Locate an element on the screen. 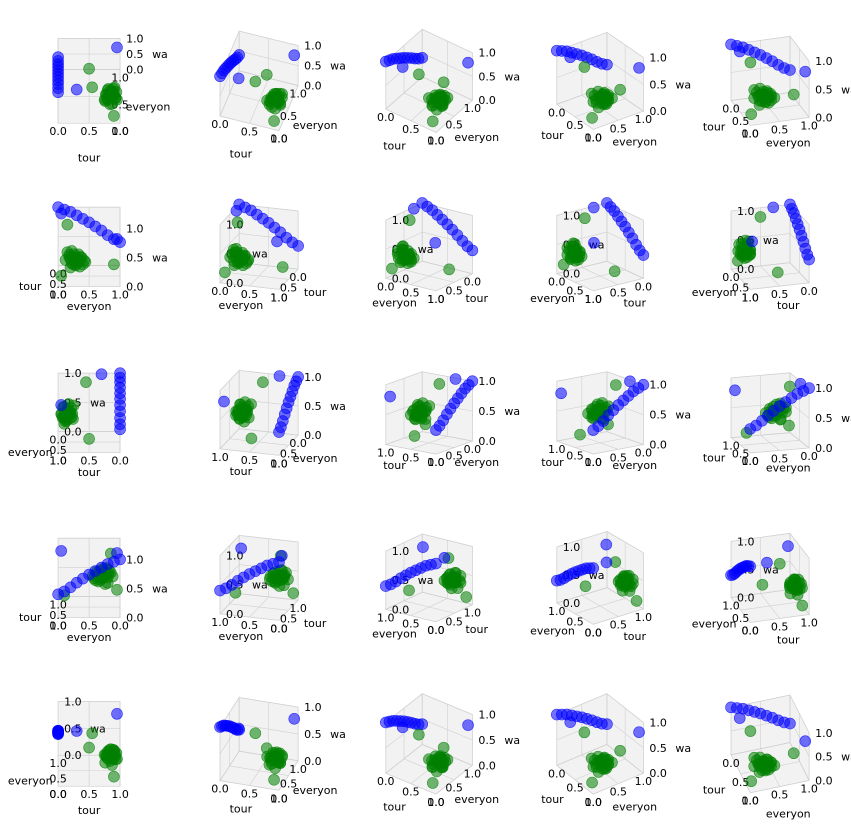 This screenshot has height=829, width=851. tick-label-x: 0.0 is located at coordinates (730, 109).